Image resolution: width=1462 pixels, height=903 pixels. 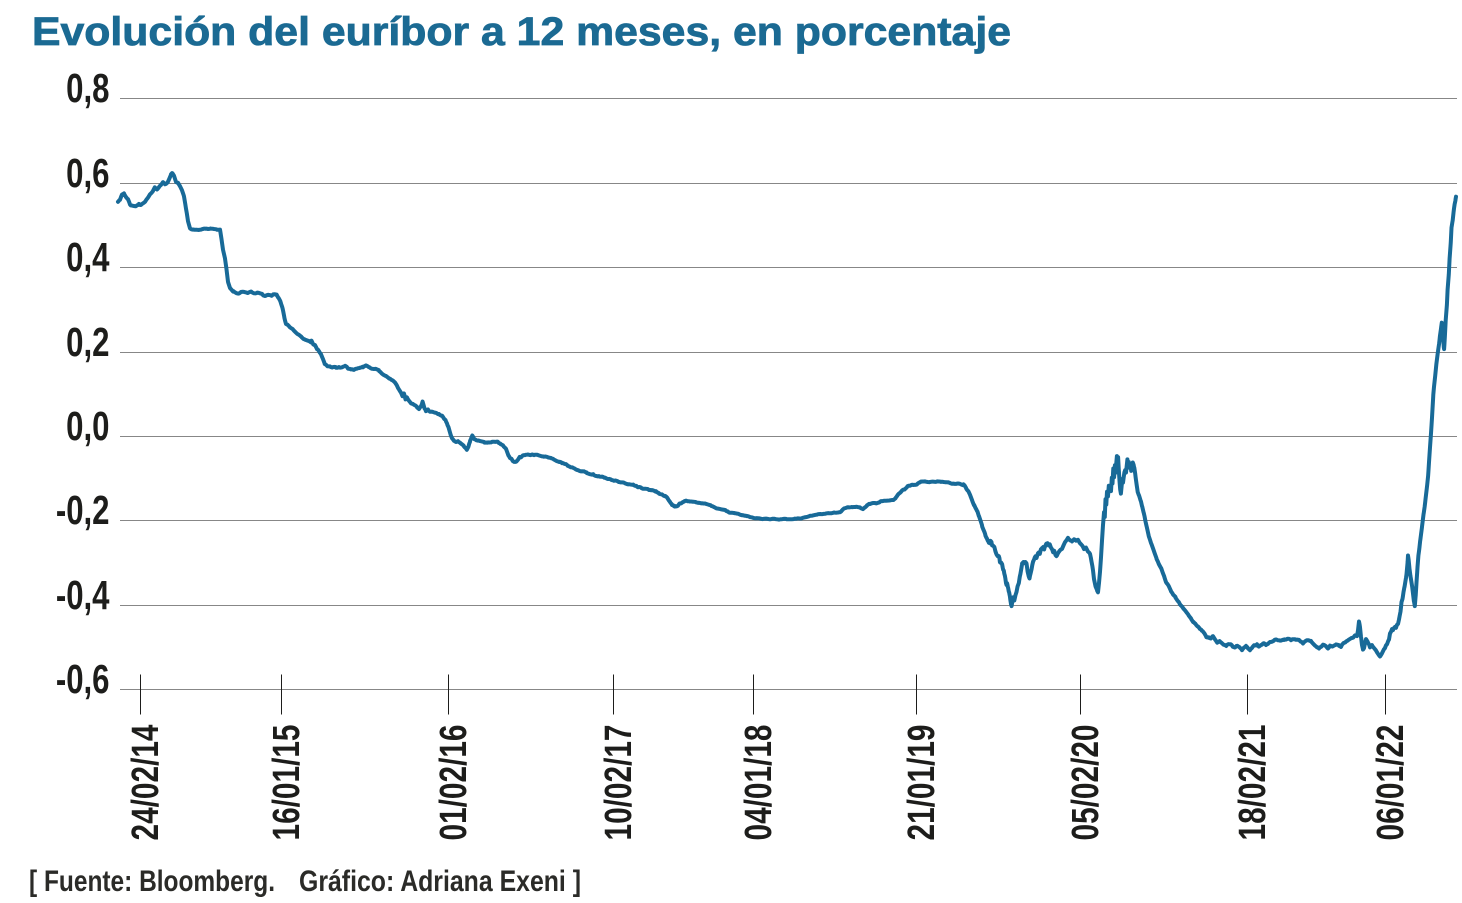 What do you see at coordinates (454, 783) in the screenshot?
I see `svg-text: 01/02/16` at bounding box center [454, 783].